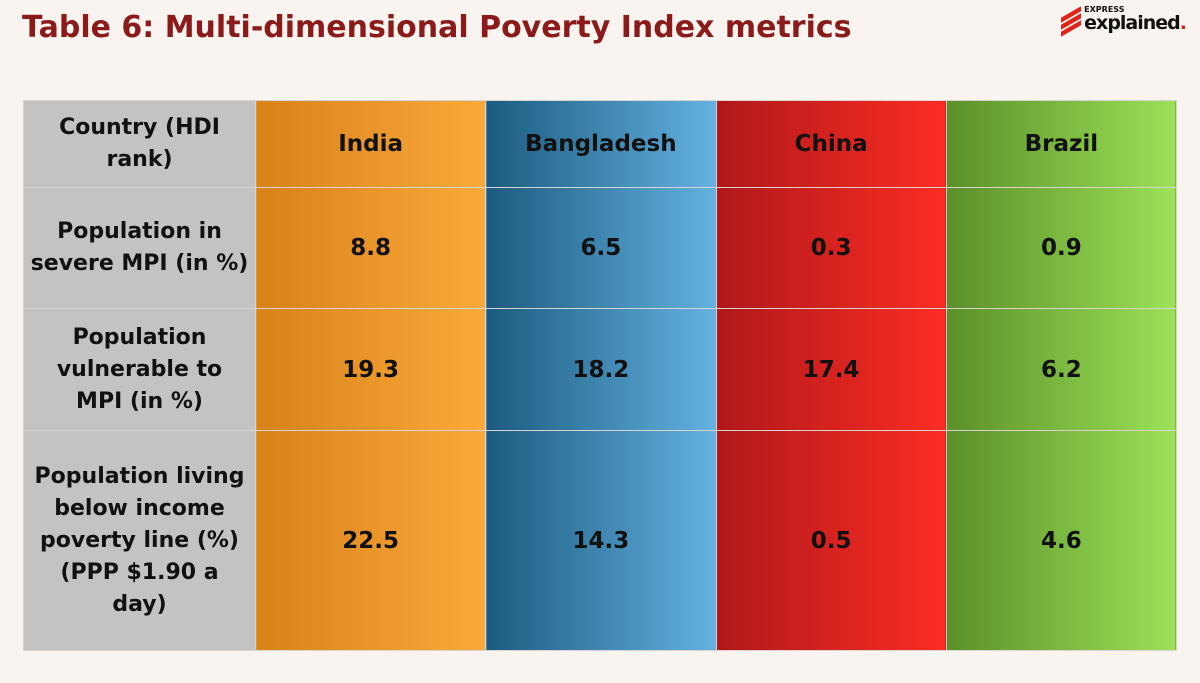 The width and height of the screenshot is (1200, 683). I want to click on table-cell: 19.3, so click(370, 369).